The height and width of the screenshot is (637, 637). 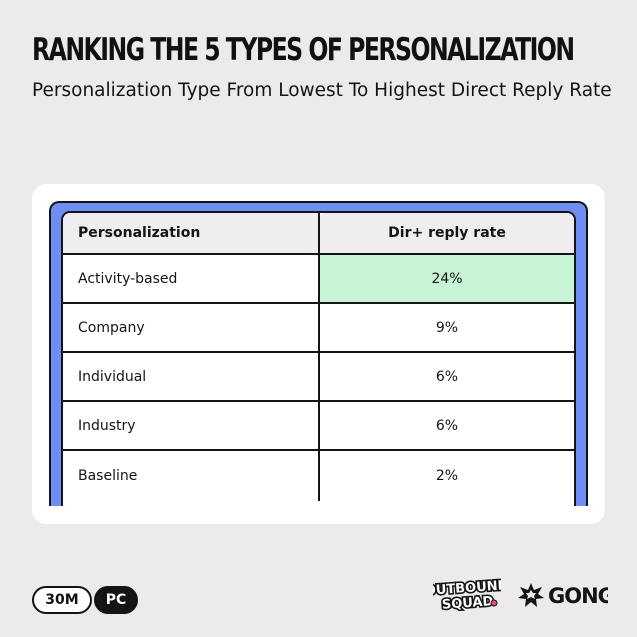 I want to click on row-name: Activity-based, so click(x=191, y=279).